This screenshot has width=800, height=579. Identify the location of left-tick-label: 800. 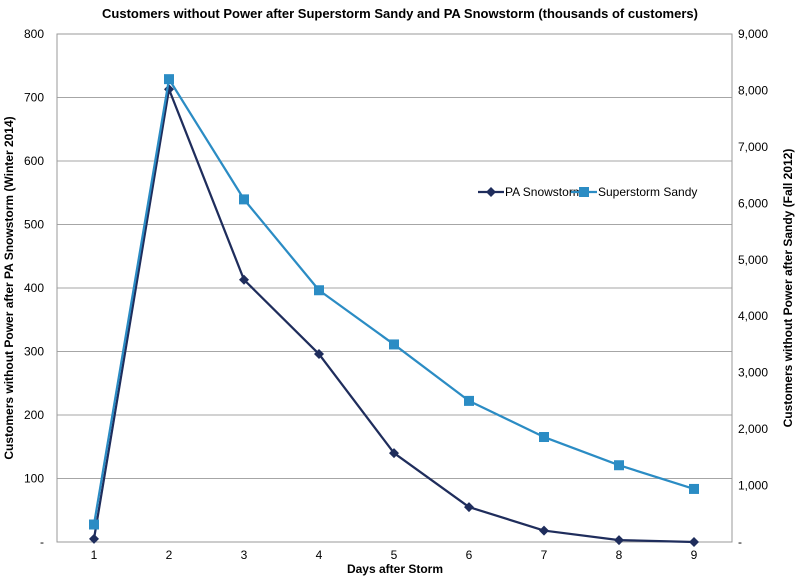
(34, 34).